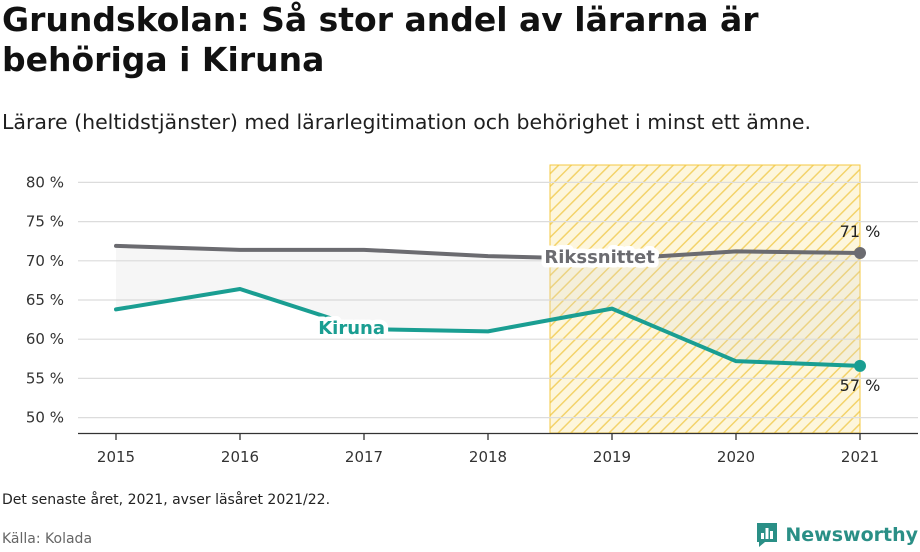 The width and height of the screenshot is (920, 552). What do you see at coordinates (116, 457) in the screenshot?
I see `x-tick-label: 2015` at bounding box center [116, 457].